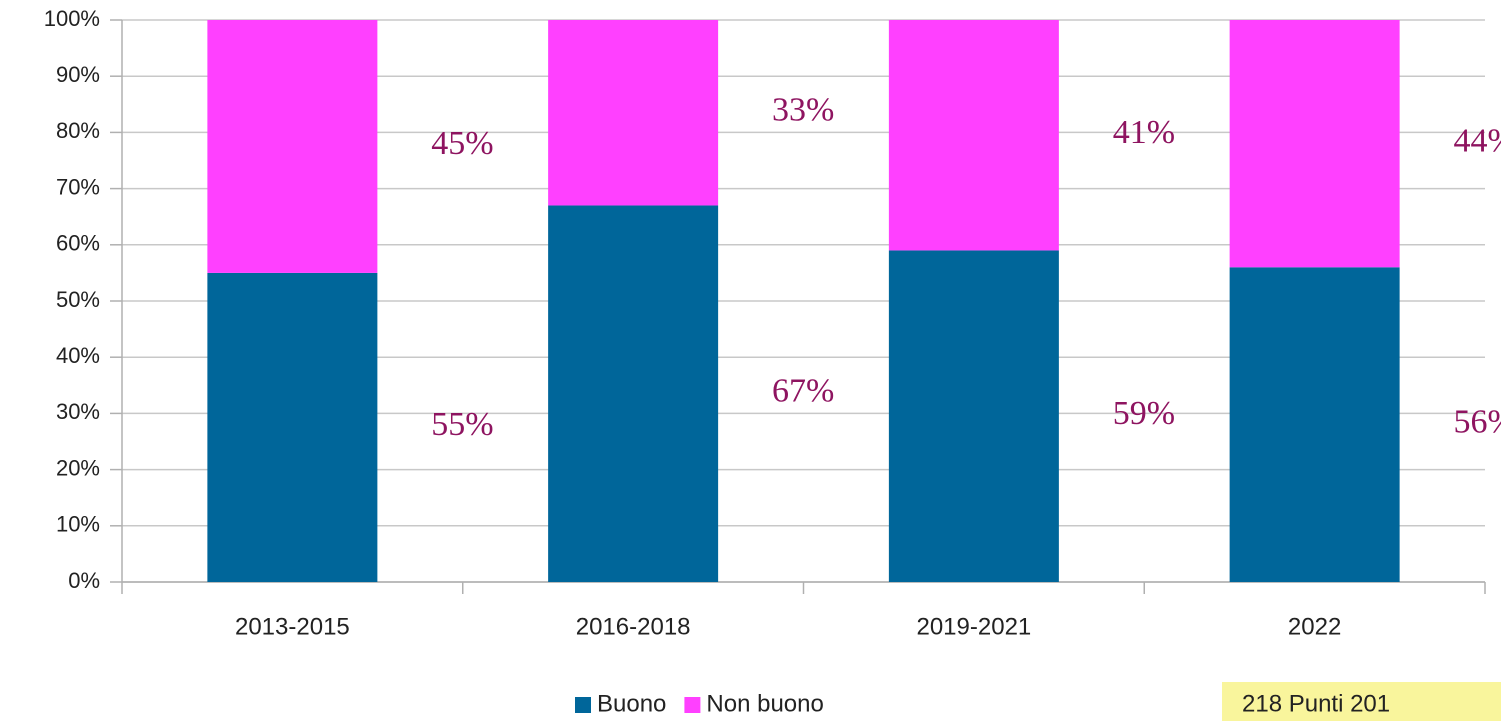 The height and width of the screenshot is (721, 1501). What do you see at coordinates (78, 355) in the screenshot?
I see `y-tick-label: 40%` at bounding box center [78, 355].